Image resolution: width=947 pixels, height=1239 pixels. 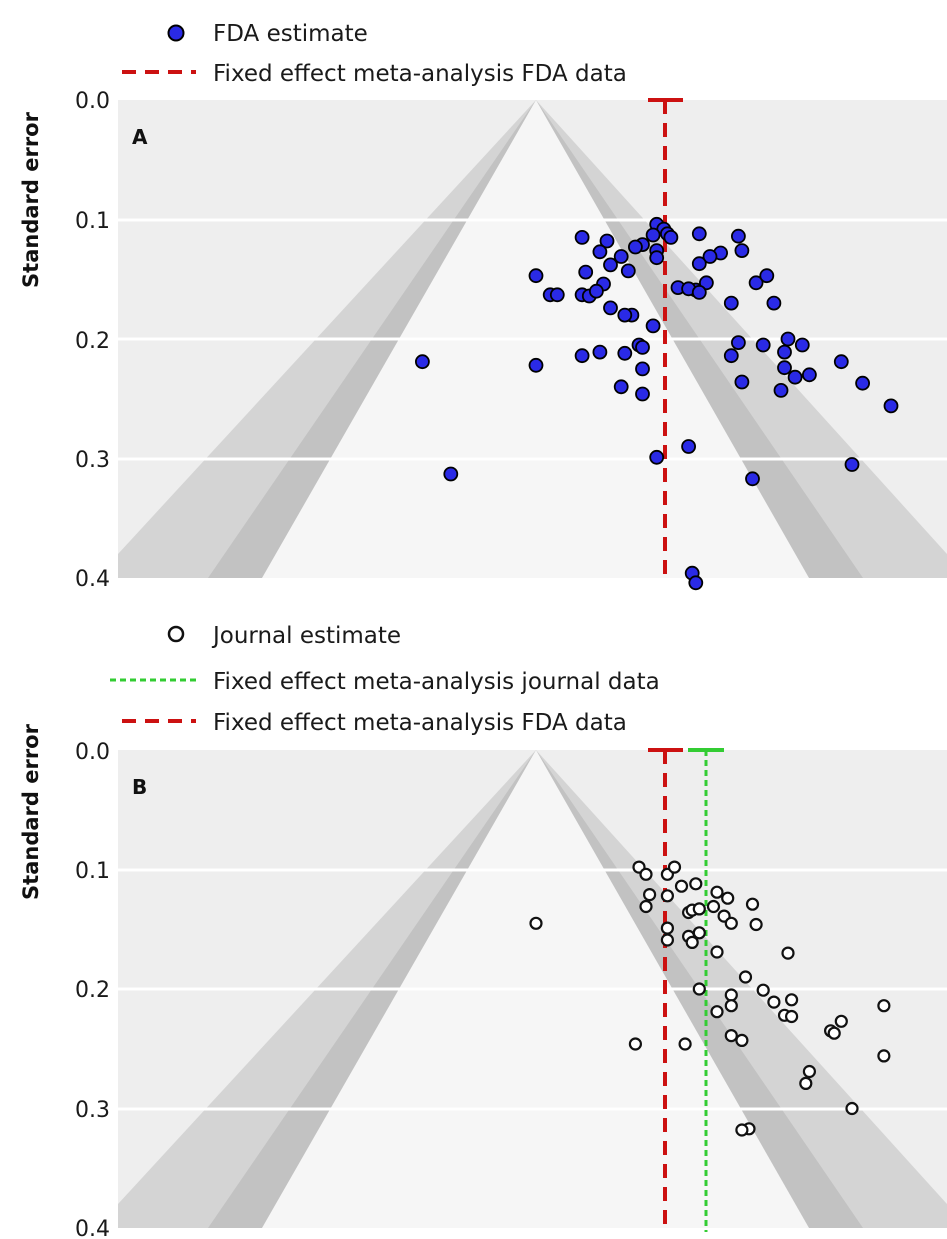 I want to click on legend-a-fda-line-label: Fixed effect meta-analysis FDA data, so click(x=420, y=74).